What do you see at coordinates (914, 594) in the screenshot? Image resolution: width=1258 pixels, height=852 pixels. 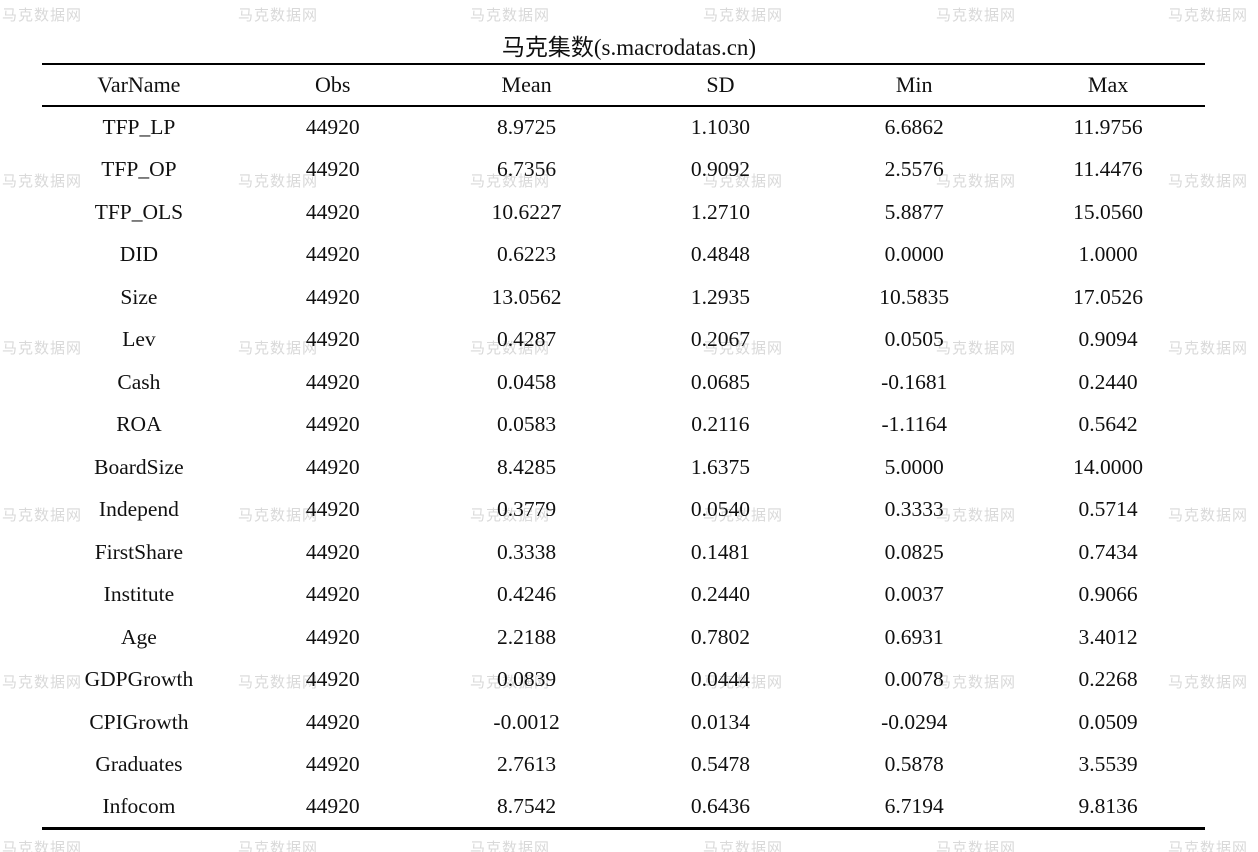 I see `value-cell: 0.0037` at bounding box center [914, 594].